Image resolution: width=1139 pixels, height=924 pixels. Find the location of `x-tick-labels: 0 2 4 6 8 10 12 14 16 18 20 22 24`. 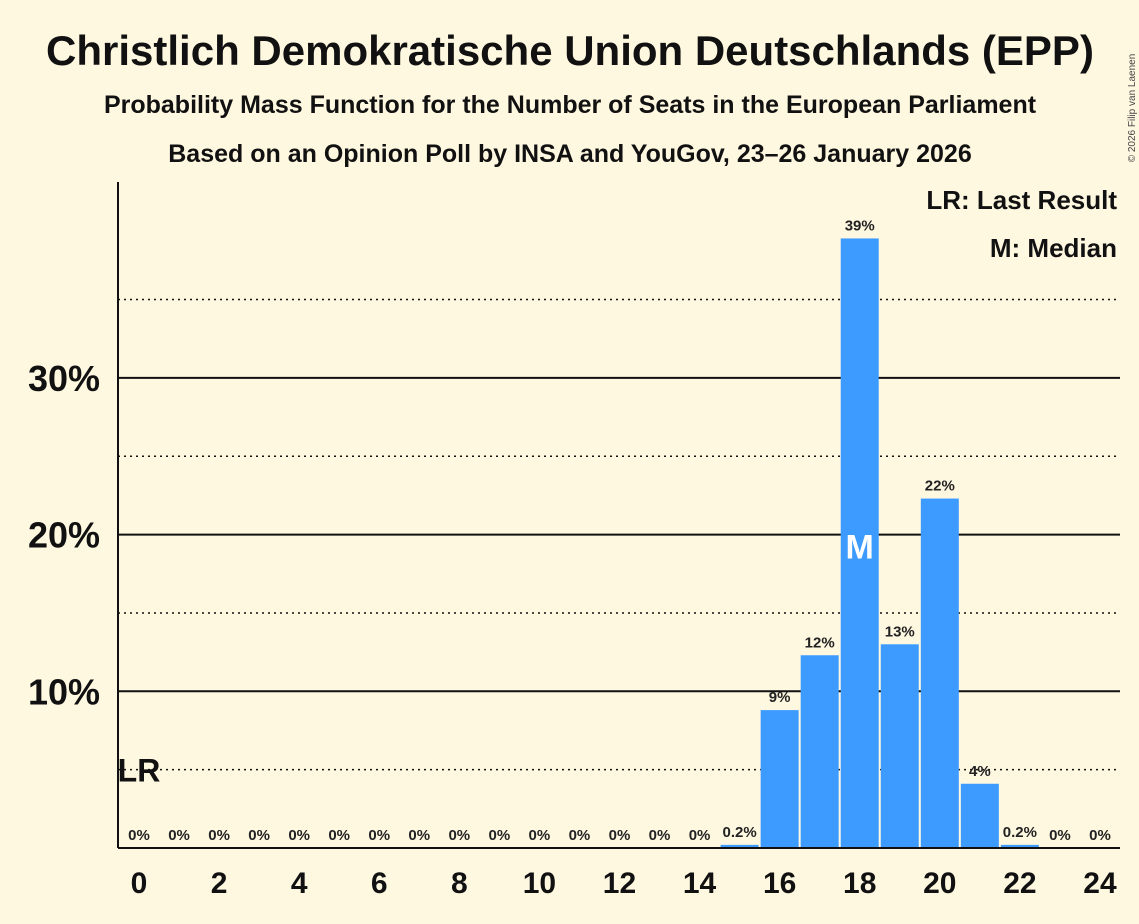

x-tick-labels: 0 2 4 6 8 10 12 14 16 18 20 22 24 is located at coordinates (624, 883).